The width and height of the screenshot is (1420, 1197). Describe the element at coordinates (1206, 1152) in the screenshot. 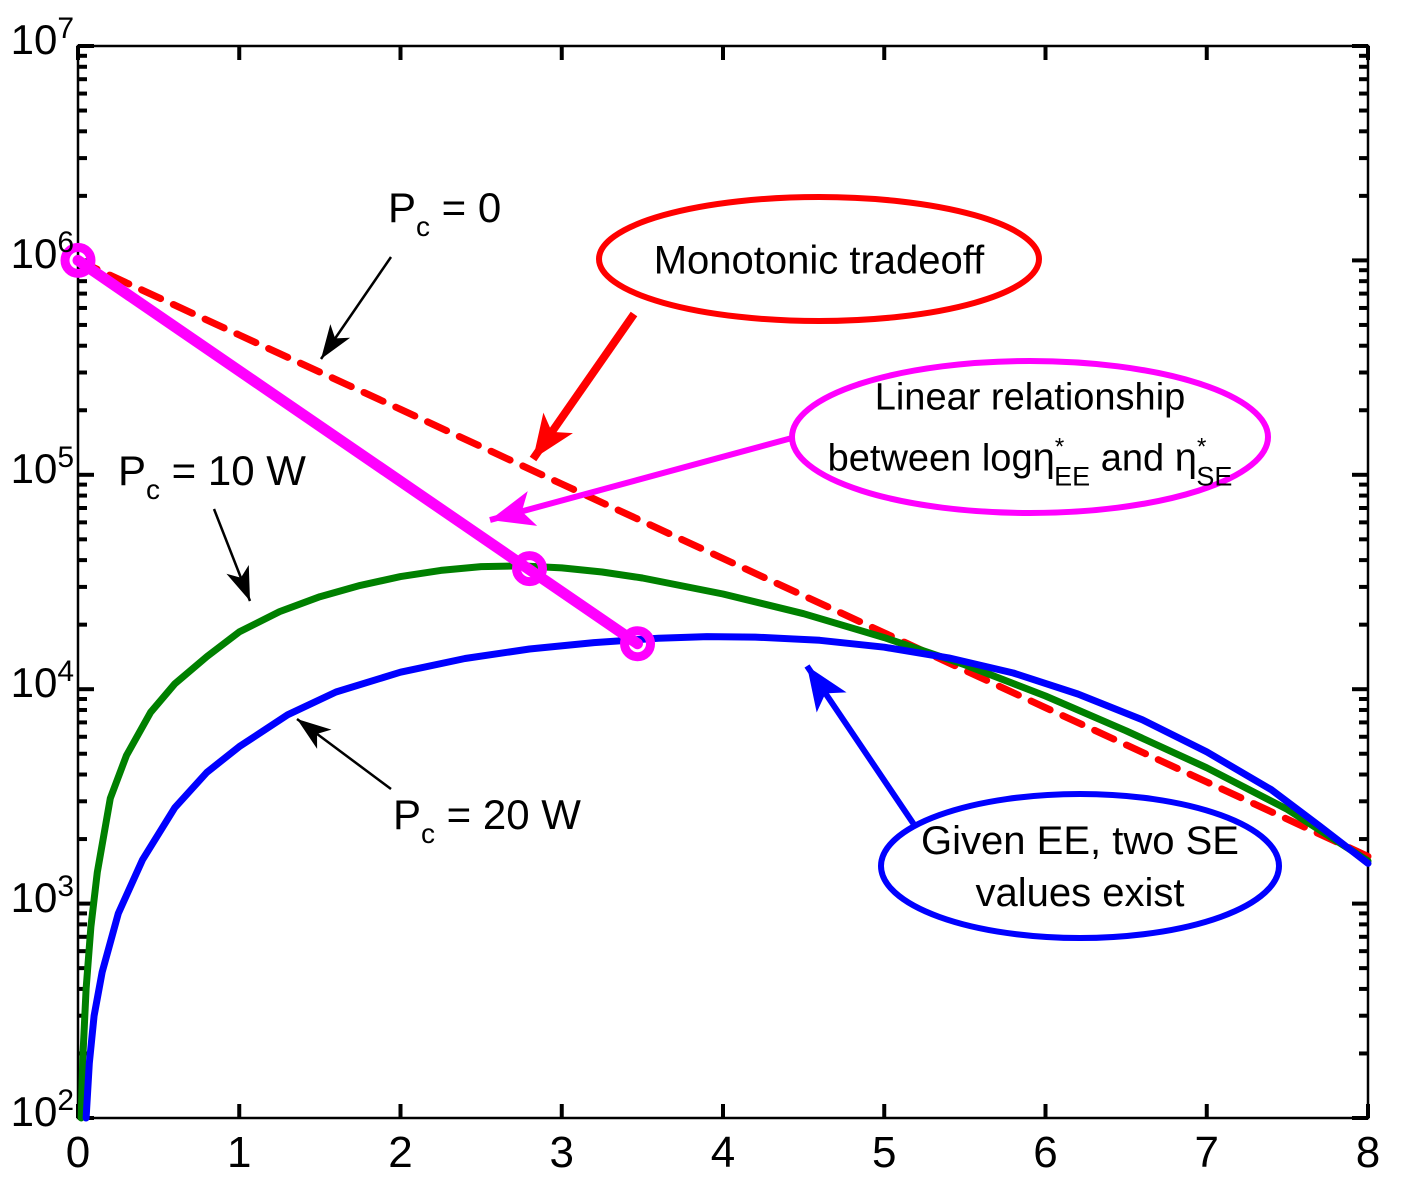

I see `x-axis-tick-label: 7` at that location.